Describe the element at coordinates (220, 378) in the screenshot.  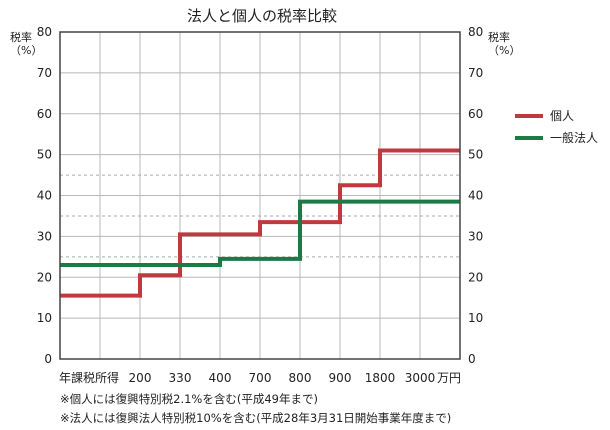
I see `x-tick-label: 400` at that location.